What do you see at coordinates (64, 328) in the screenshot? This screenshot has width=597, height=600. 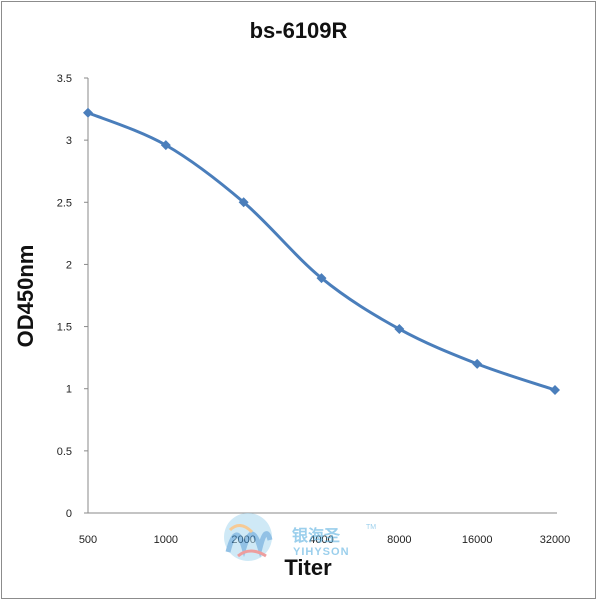 I see `y-tick-label: 1.5` at bounding box center [64, 328].